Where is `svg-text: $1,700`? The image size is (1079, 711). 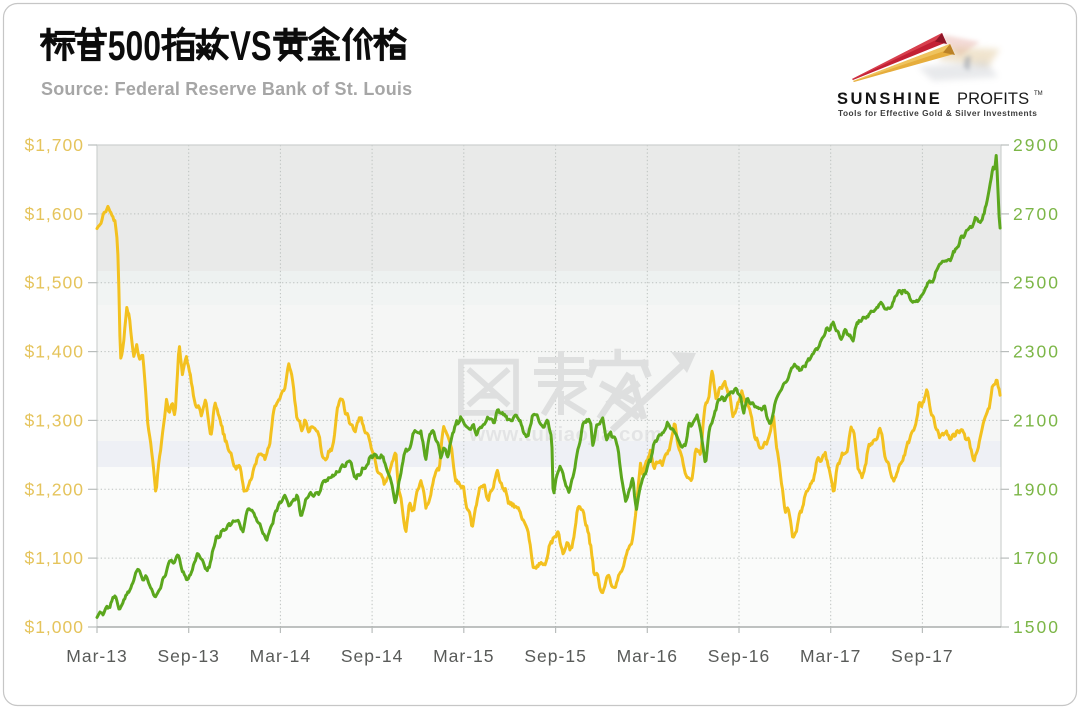
svg-text: $1,700 is located at coordinates (54, 145).